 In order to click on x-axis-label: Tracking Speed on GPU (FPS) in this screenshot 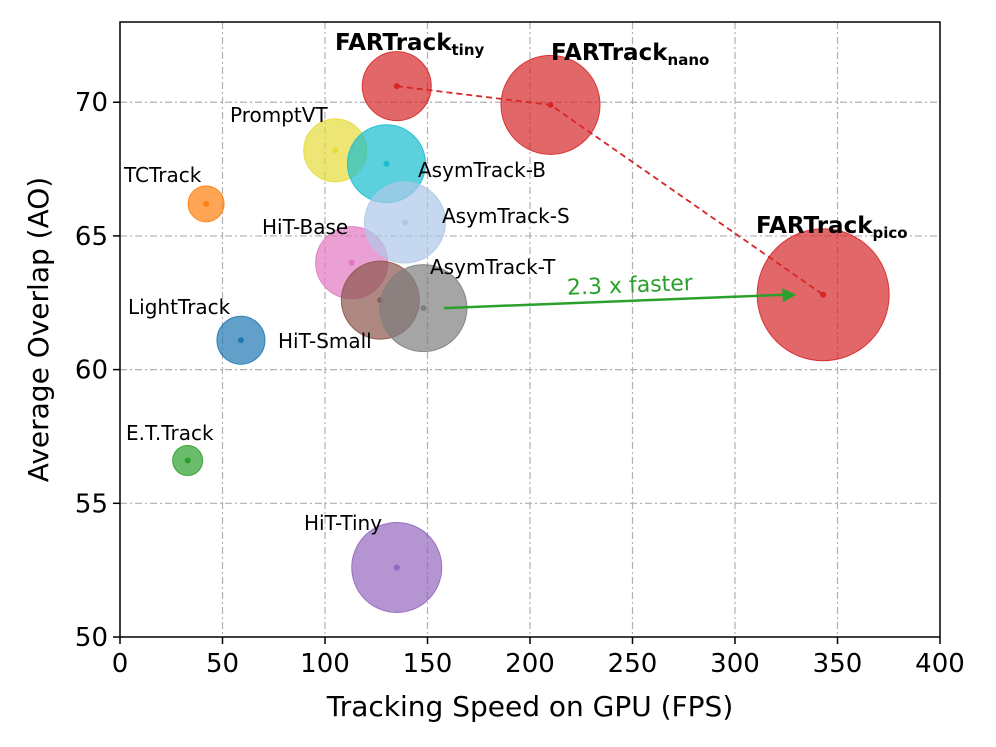, I will do `click(530, 706)`.